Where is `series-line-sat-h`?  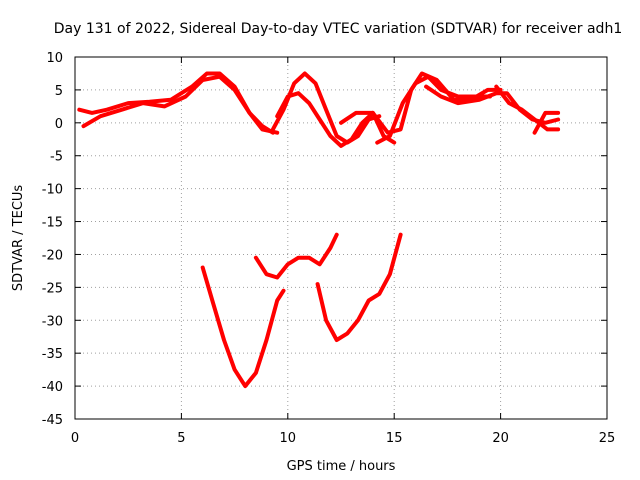 series-line-sat-h is located at coordinates (527, 108).